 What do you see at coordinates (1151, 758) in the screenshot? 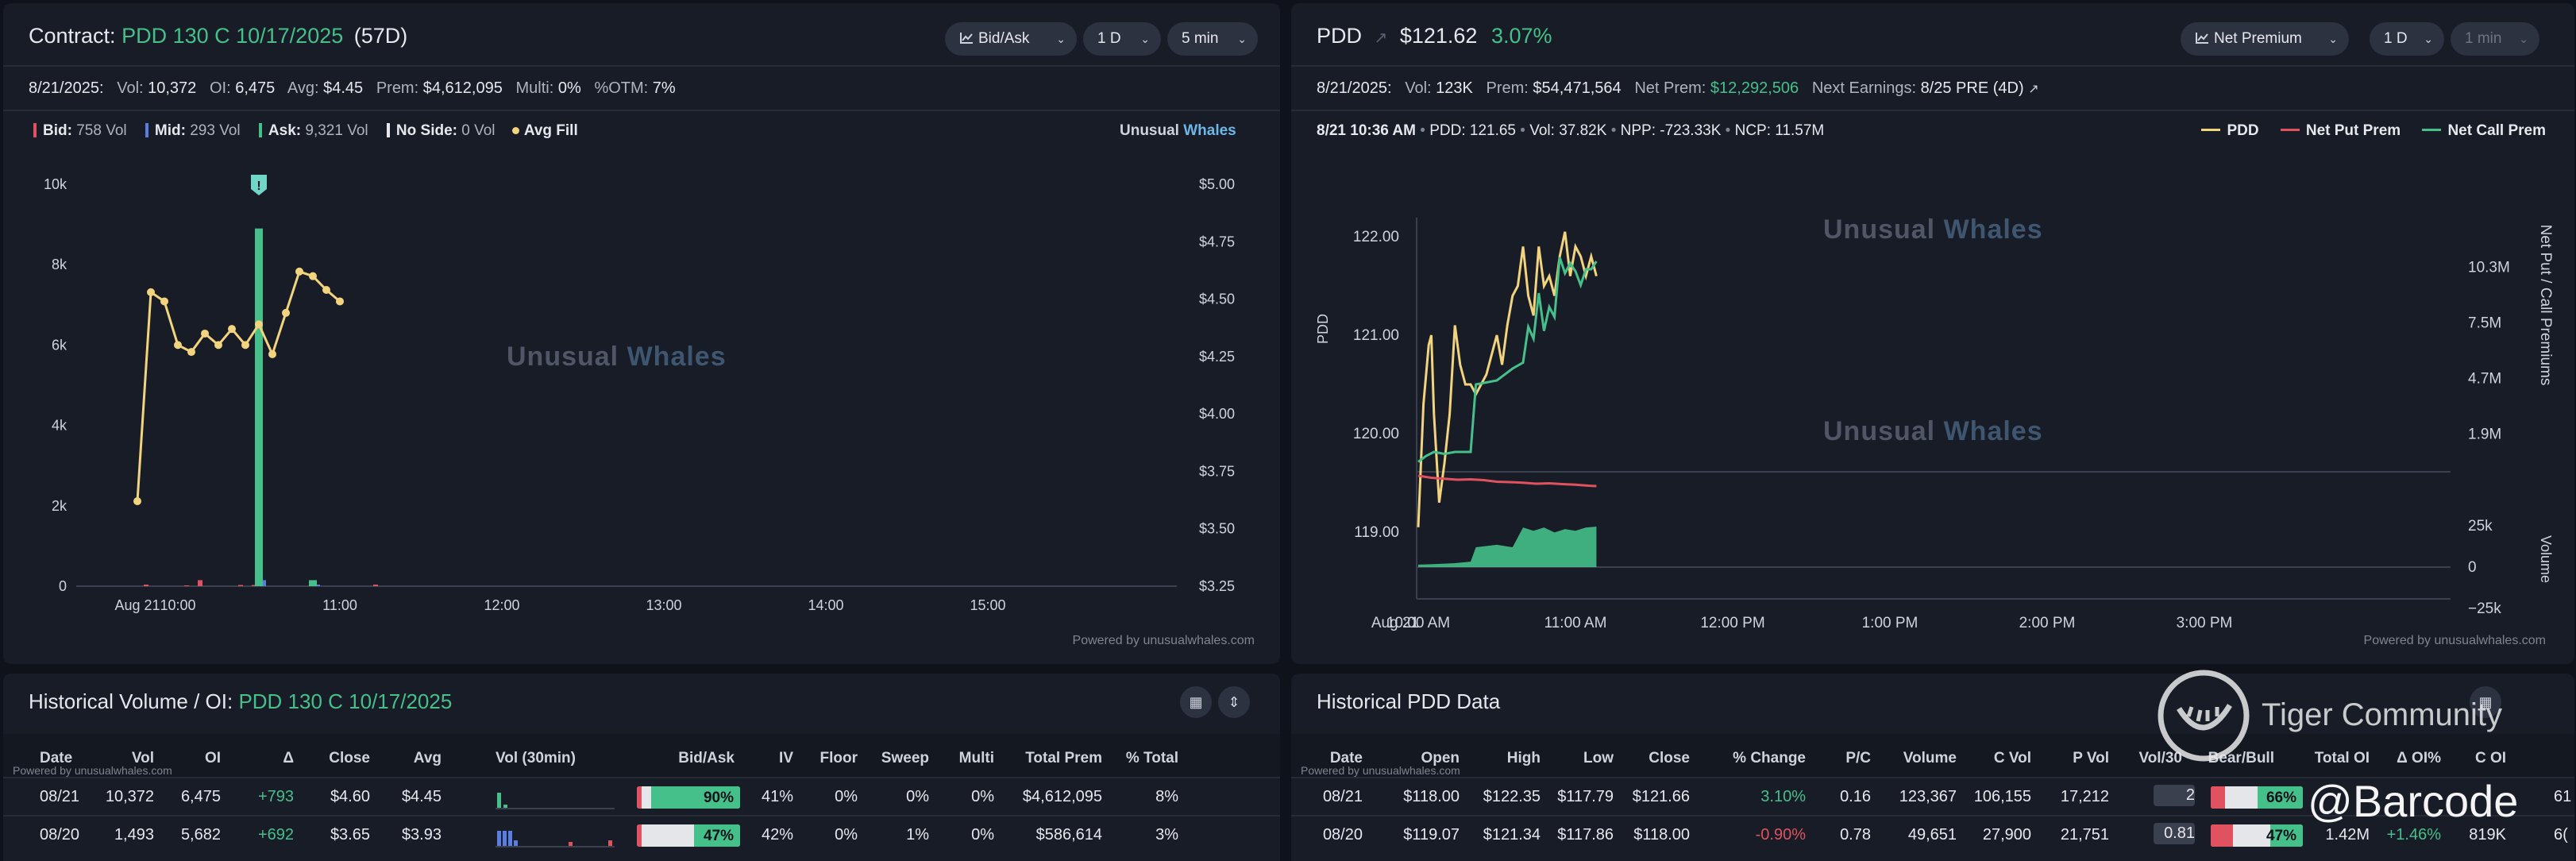
I see `column-header: % Total` at bounding box center [1151, 758].